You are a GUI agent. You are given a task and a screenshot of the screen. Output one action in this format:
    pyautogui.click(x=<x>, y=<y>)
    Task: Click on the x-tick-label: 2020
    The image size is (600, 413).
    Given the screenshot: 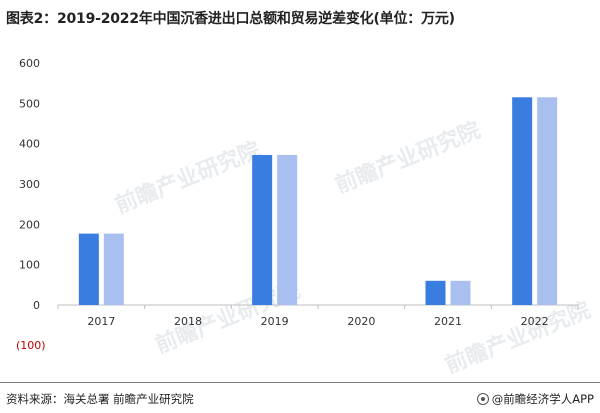 What is the action you would take?
    pyautogui.click(x=361, y=321)
    